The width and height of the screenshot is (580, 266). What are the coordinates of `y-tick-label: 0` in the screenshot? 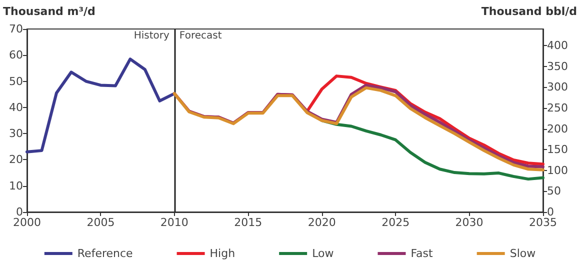 It's located at (19, 212).